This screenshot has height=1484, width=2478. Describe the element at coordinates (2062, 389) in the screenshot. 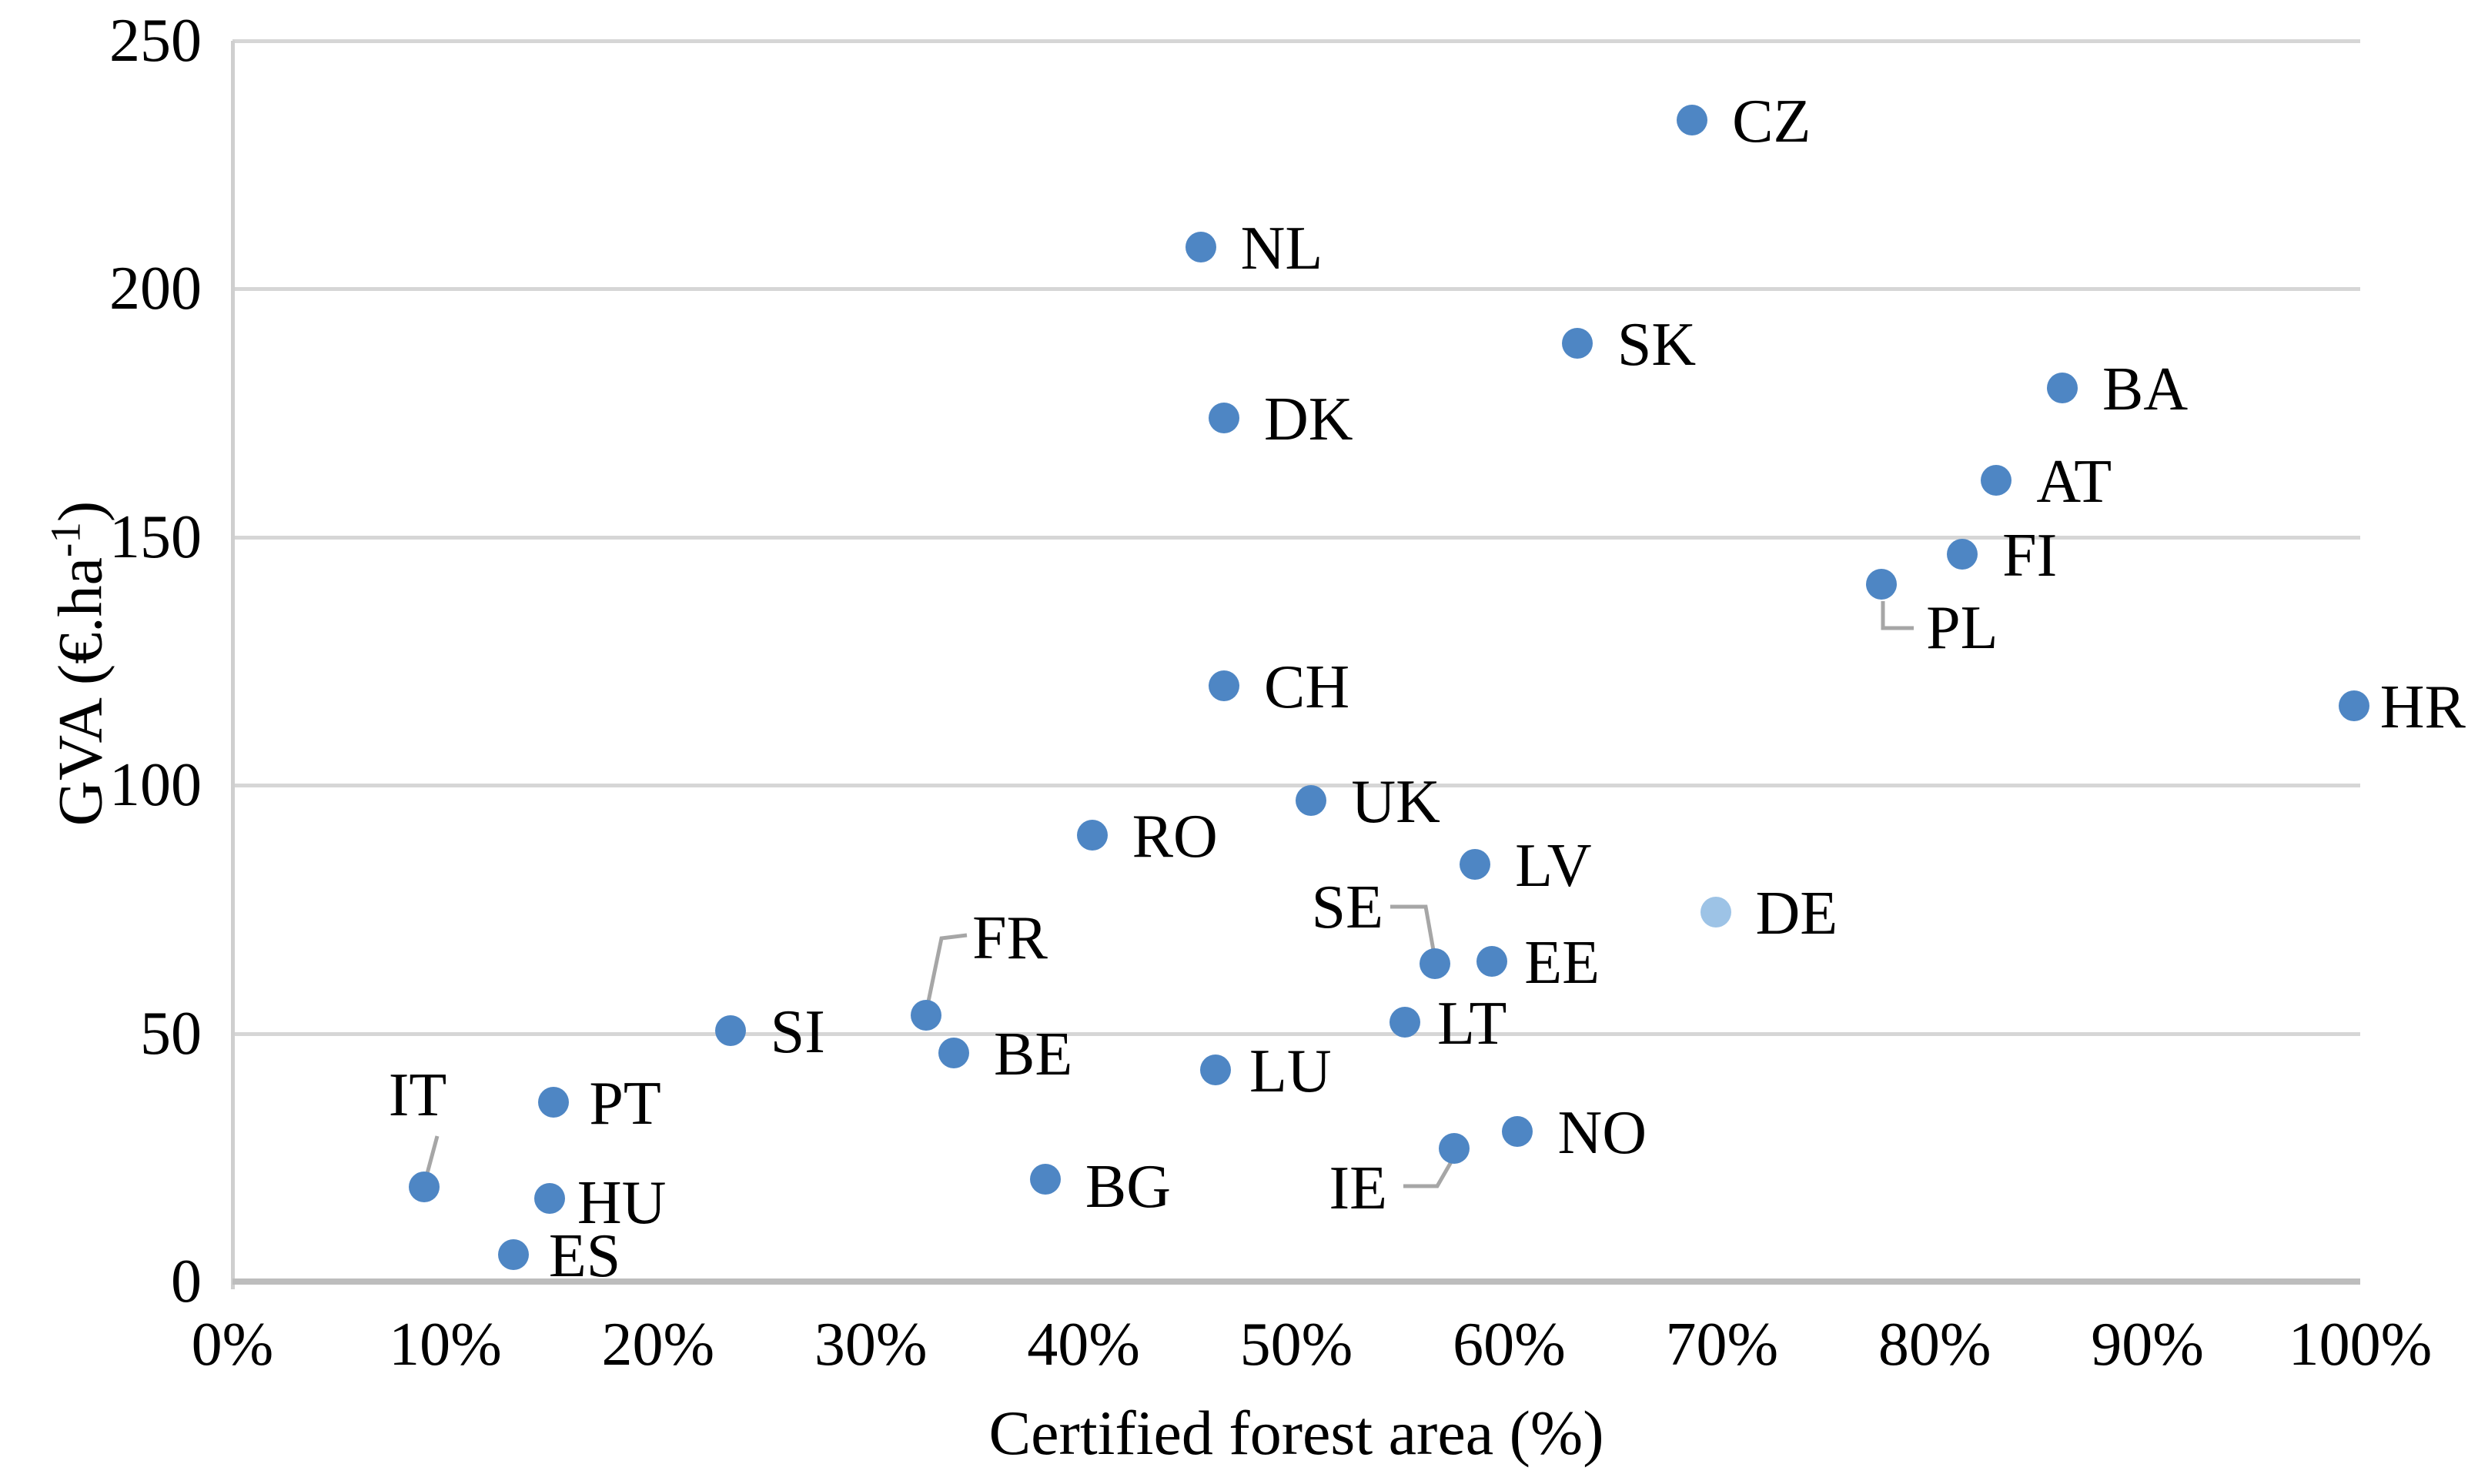

I see `data-point-BA` at that location.